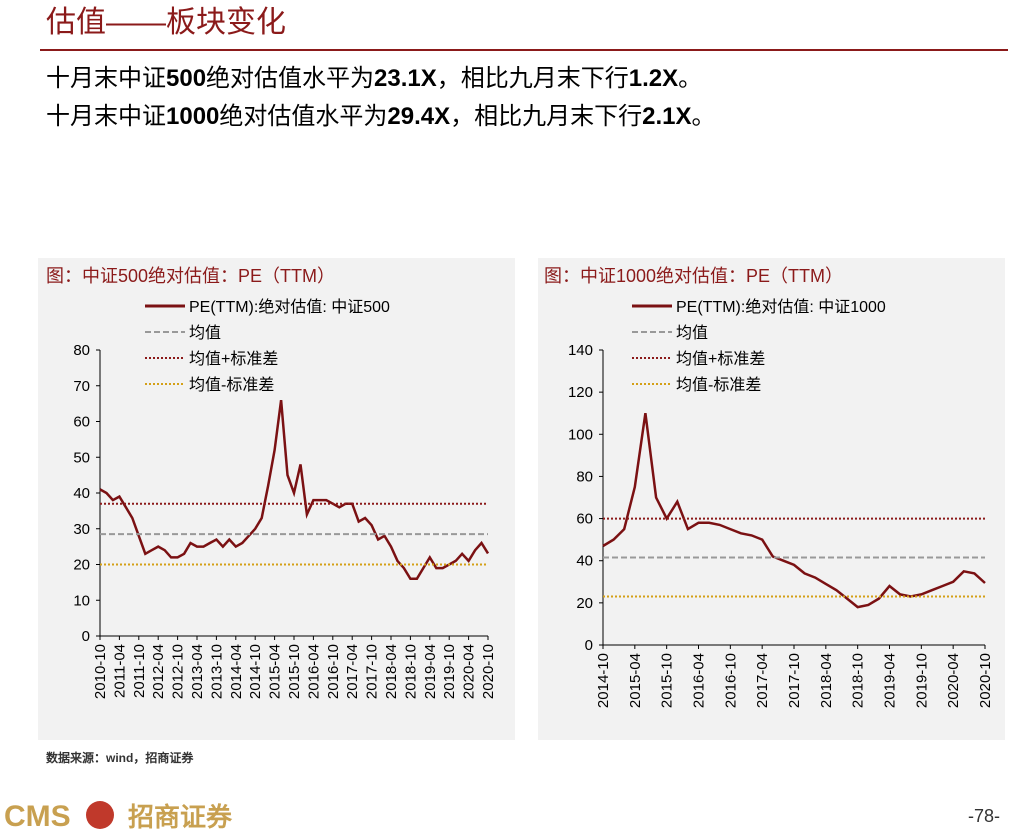 The height and width of the screenshot is (839, 1028). Describe the element at coordinates (139, 671) in the screenshot. I see `x-tick-label: 2011-10` at that location.